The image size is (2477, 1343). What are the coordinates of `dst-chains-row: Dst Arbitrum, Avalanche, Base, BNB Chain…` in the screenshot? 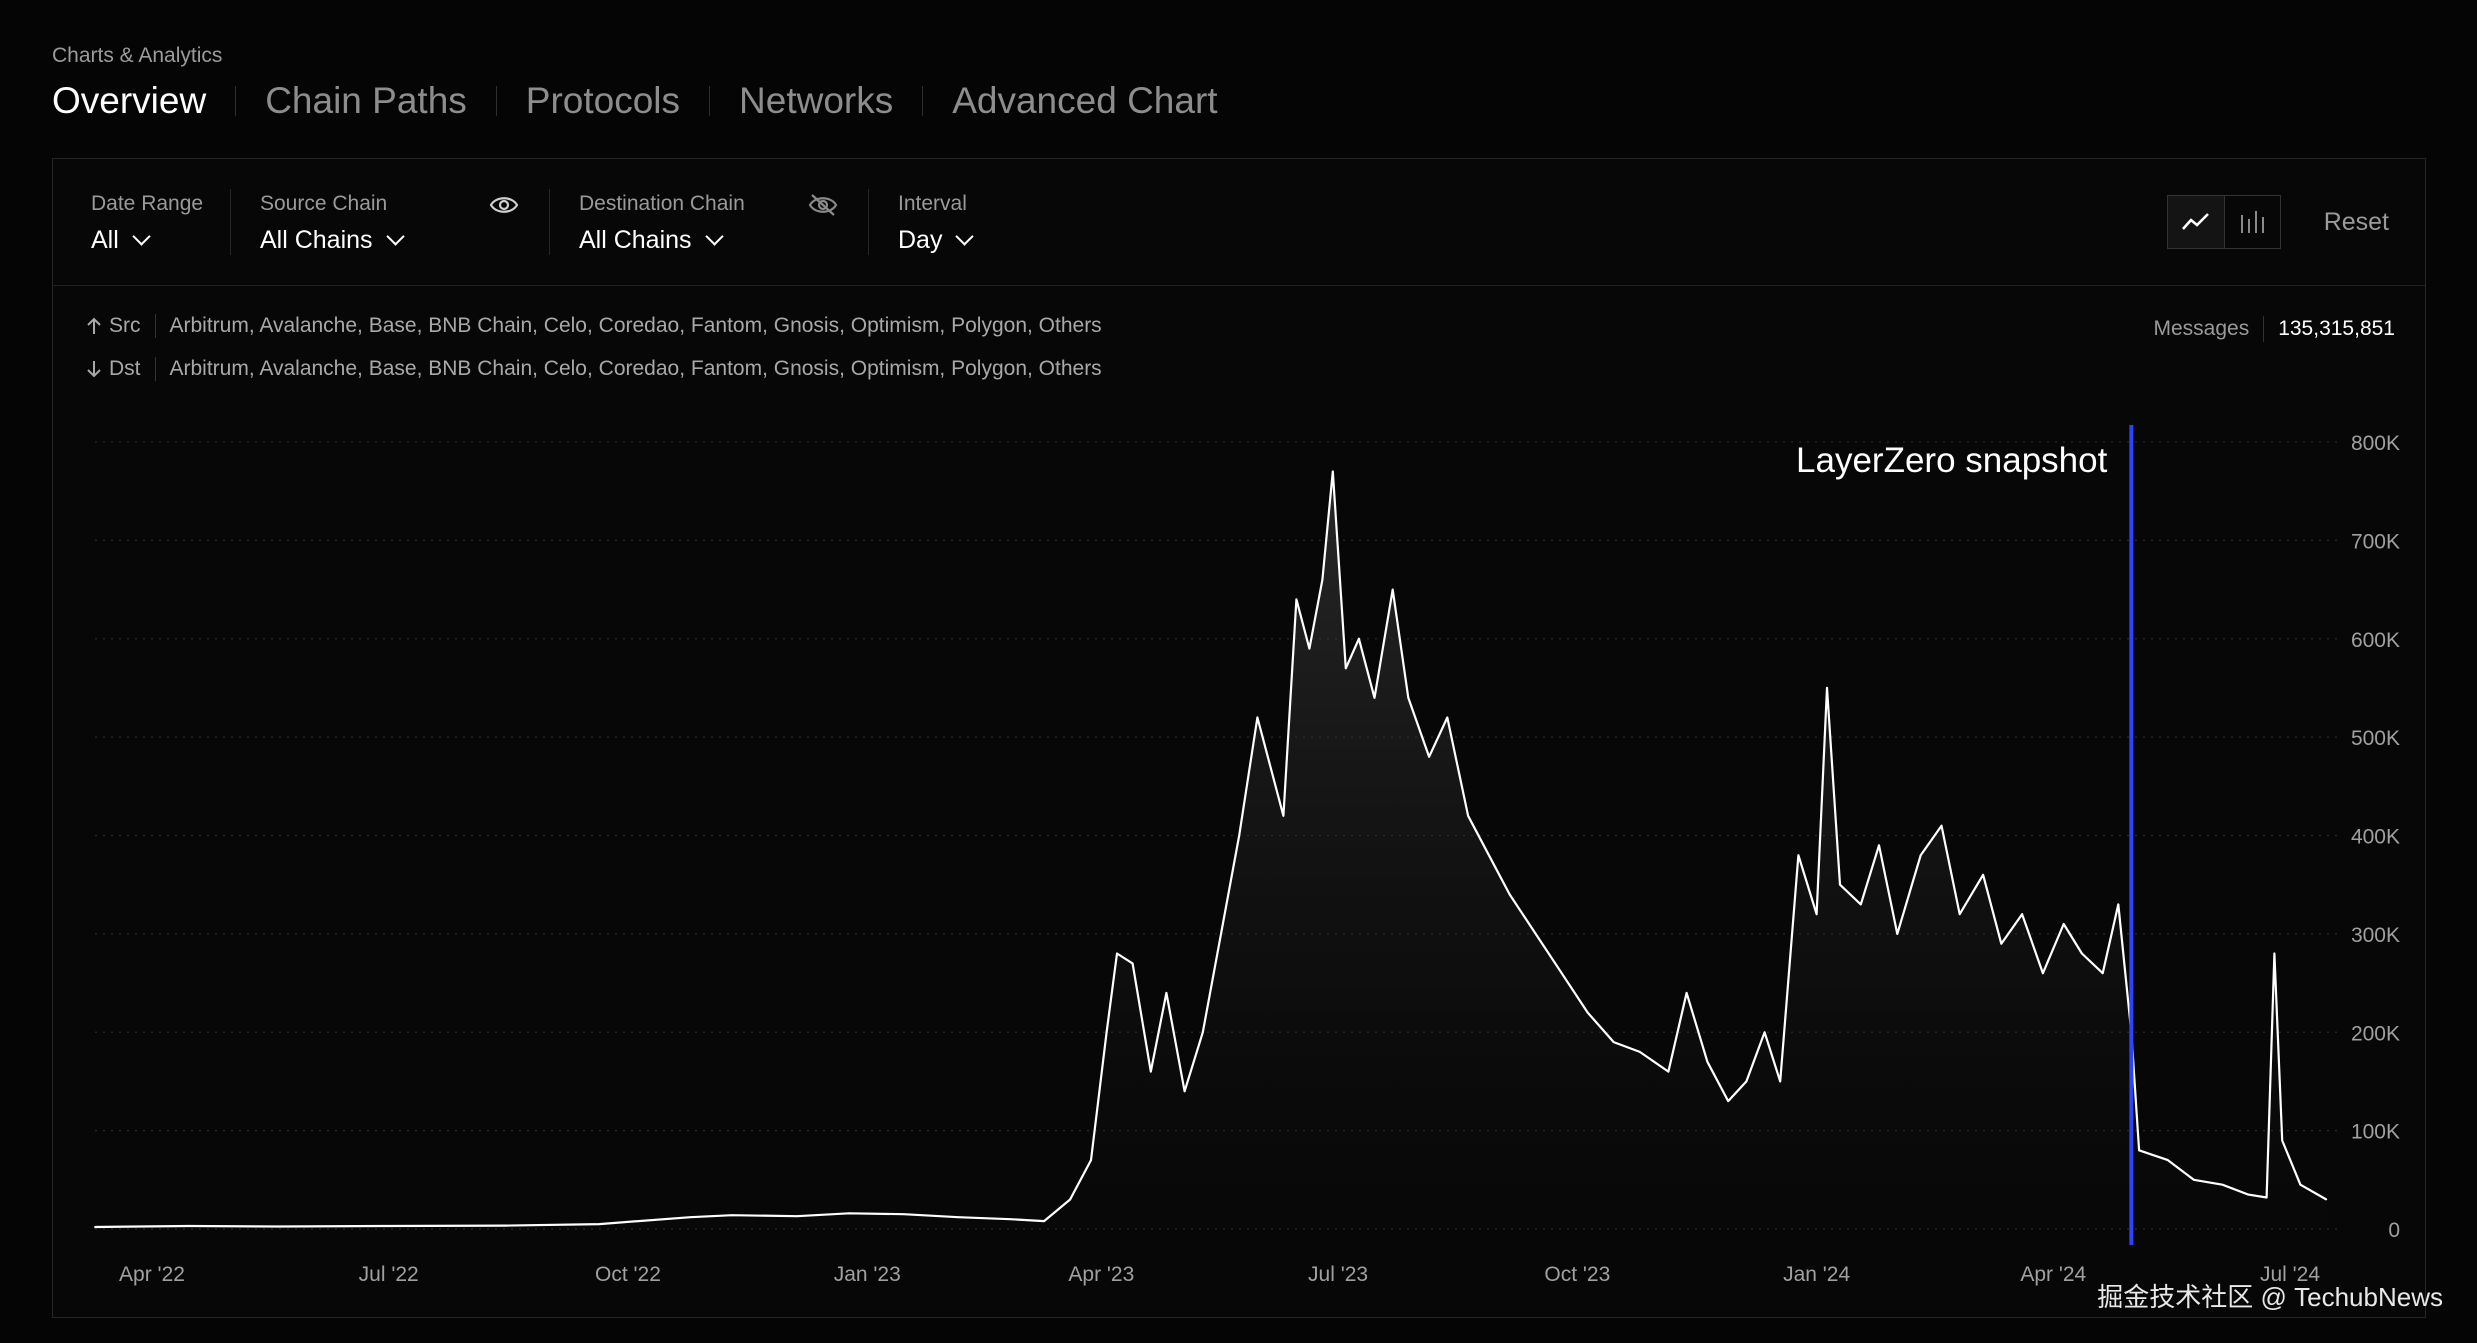 It's located at (592, 369).